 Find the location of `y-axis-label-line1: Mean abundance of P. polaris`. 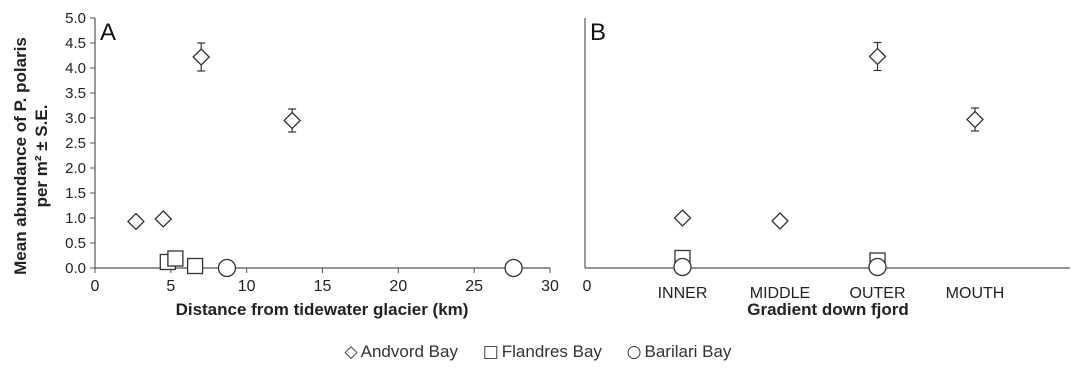

y-axis-label-line1: Mean abundance of P. polaris is located at coordinates (20, 156).